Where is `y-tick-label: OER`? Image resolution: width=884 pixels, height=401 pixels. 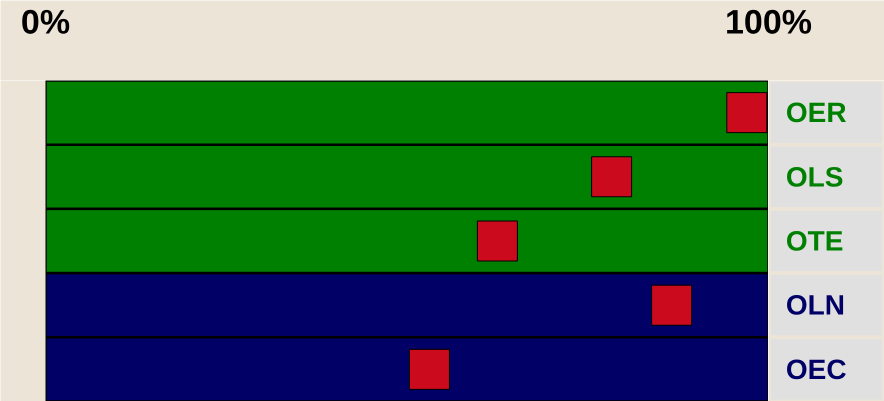
y-tick-label: OER is located at coordinates (816, 112).